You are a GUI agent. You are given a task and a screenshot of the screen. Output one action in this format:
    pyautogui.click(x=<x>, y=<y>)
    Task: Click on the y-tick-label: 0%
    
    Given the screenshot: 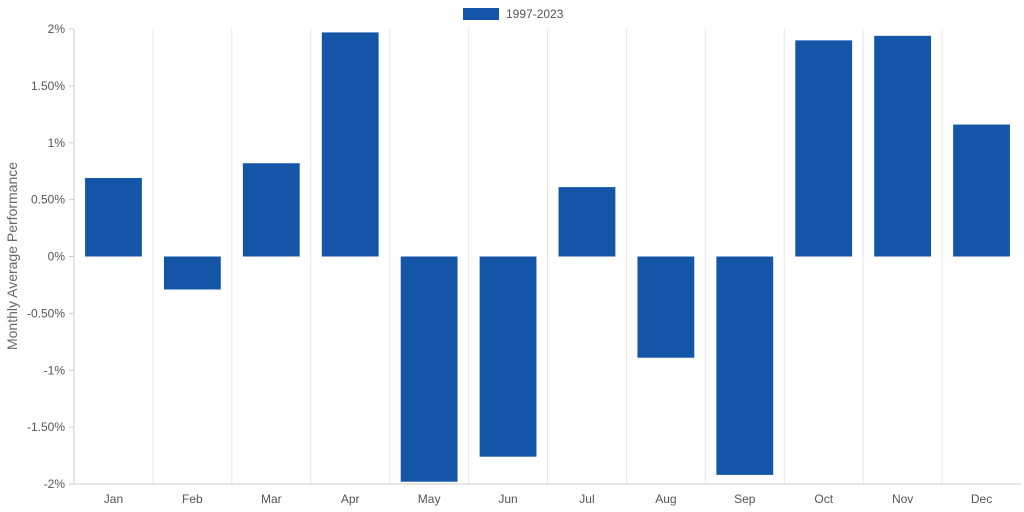 What is the action you would take?
    pyautogui.click(x=57, y=257)
    